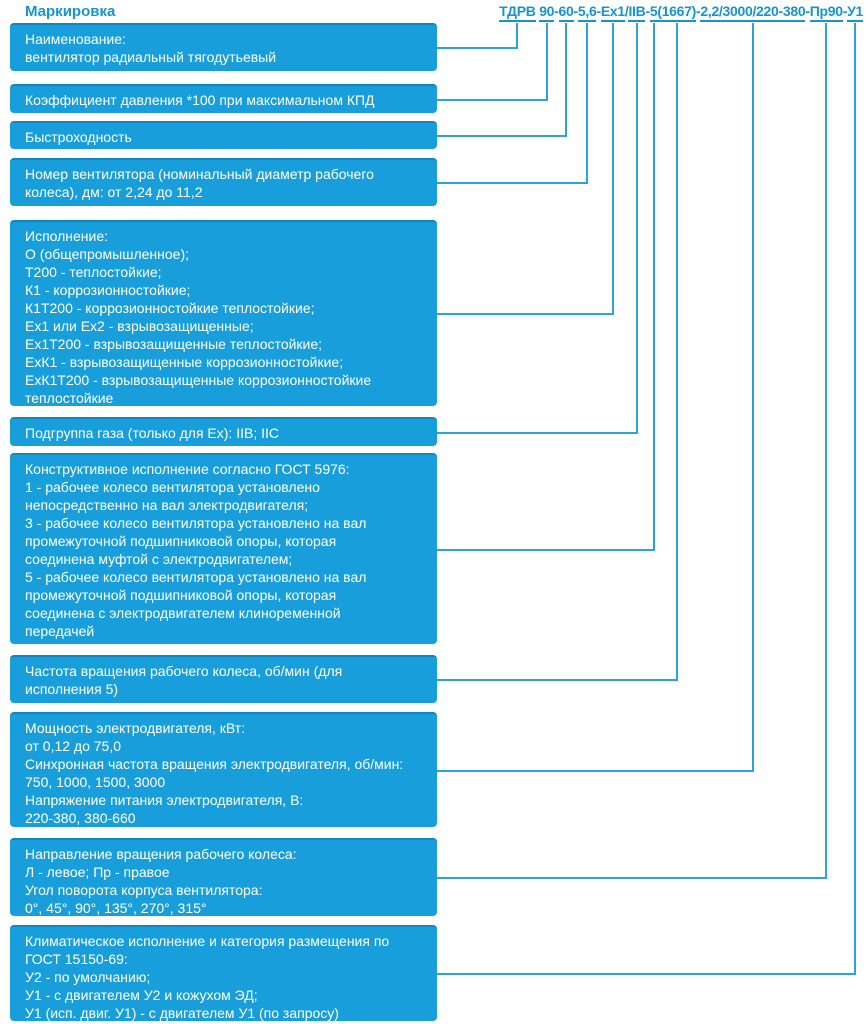 The width and height of the screenshot is (868, 1024). Describe the element at coordinates (517, 12) in the screenshot. I see `code-segment-name: ТДРВ` at that location.